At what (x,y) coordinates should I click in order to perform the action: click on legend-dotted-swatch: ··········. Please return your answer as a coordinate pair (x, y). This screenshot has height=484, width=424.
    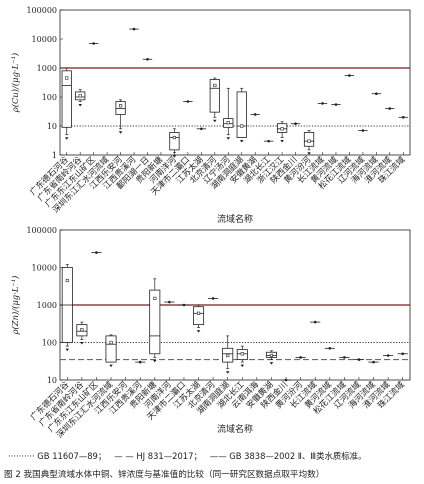
    Looking at the image, I should click on (21, 456).